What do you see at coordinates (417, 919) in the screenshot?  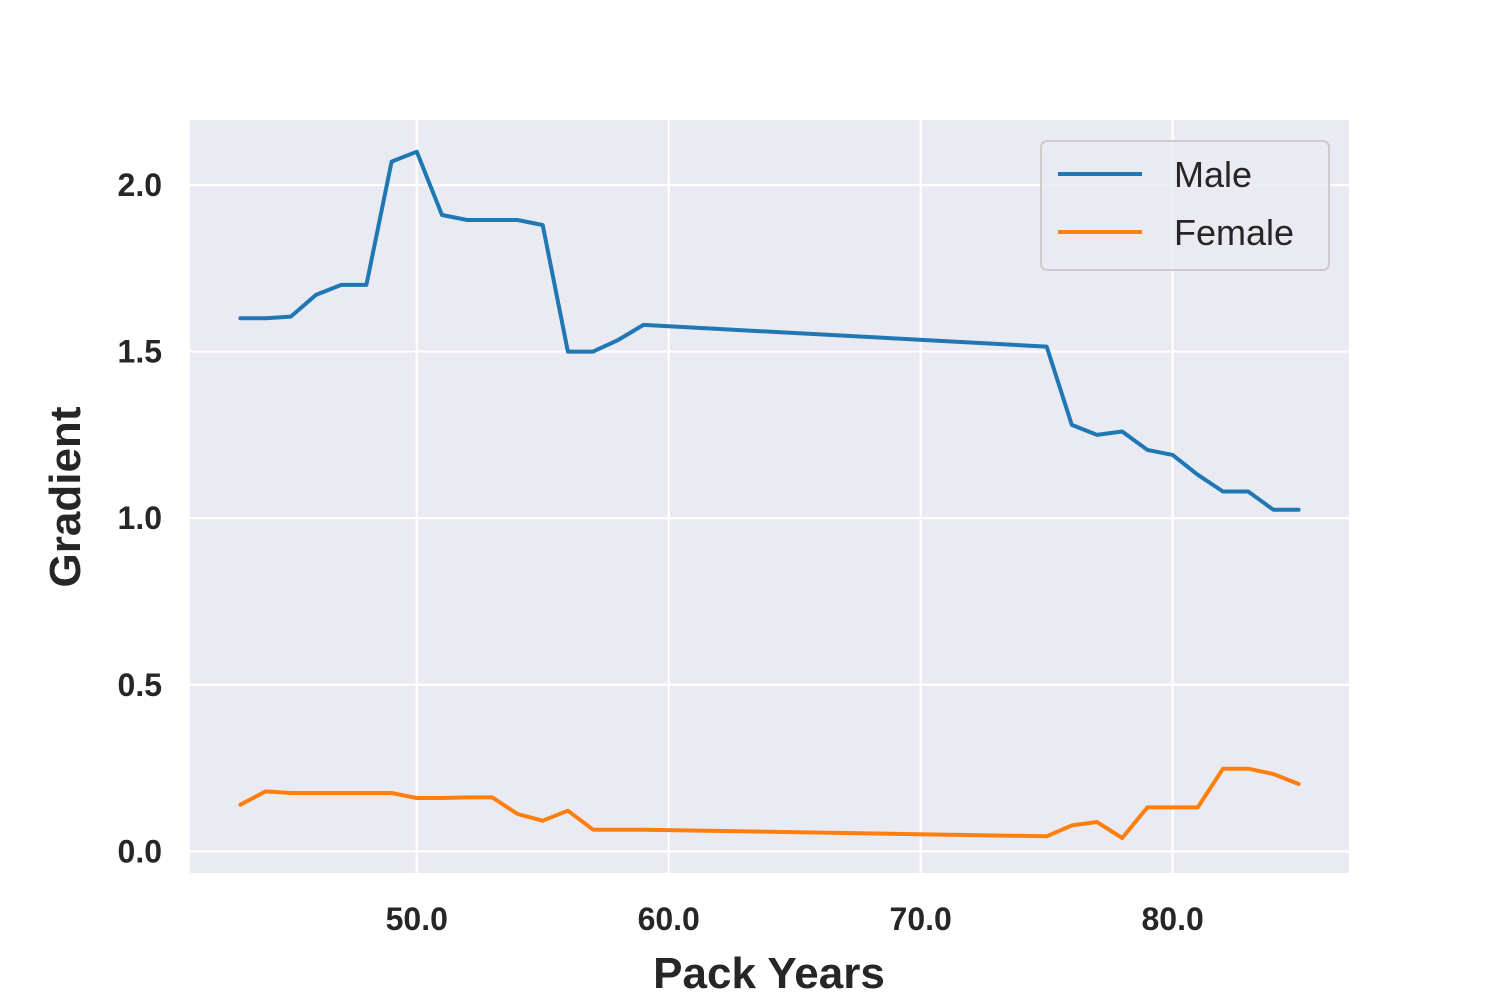 I see `x-tick-label: 50.0` at bounding box center [417, 919].